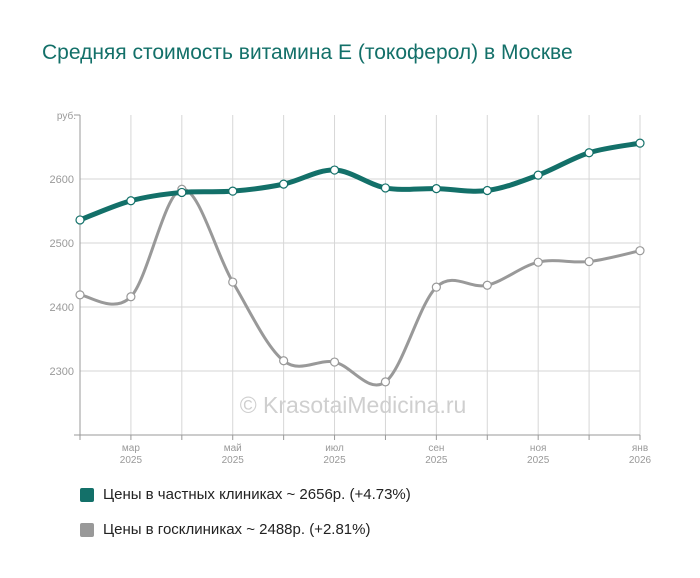  What do you see at coordinates (66, 116) in the screenshot?
I see `y-axis-unit: руб.` at bounding box center [66, 116].